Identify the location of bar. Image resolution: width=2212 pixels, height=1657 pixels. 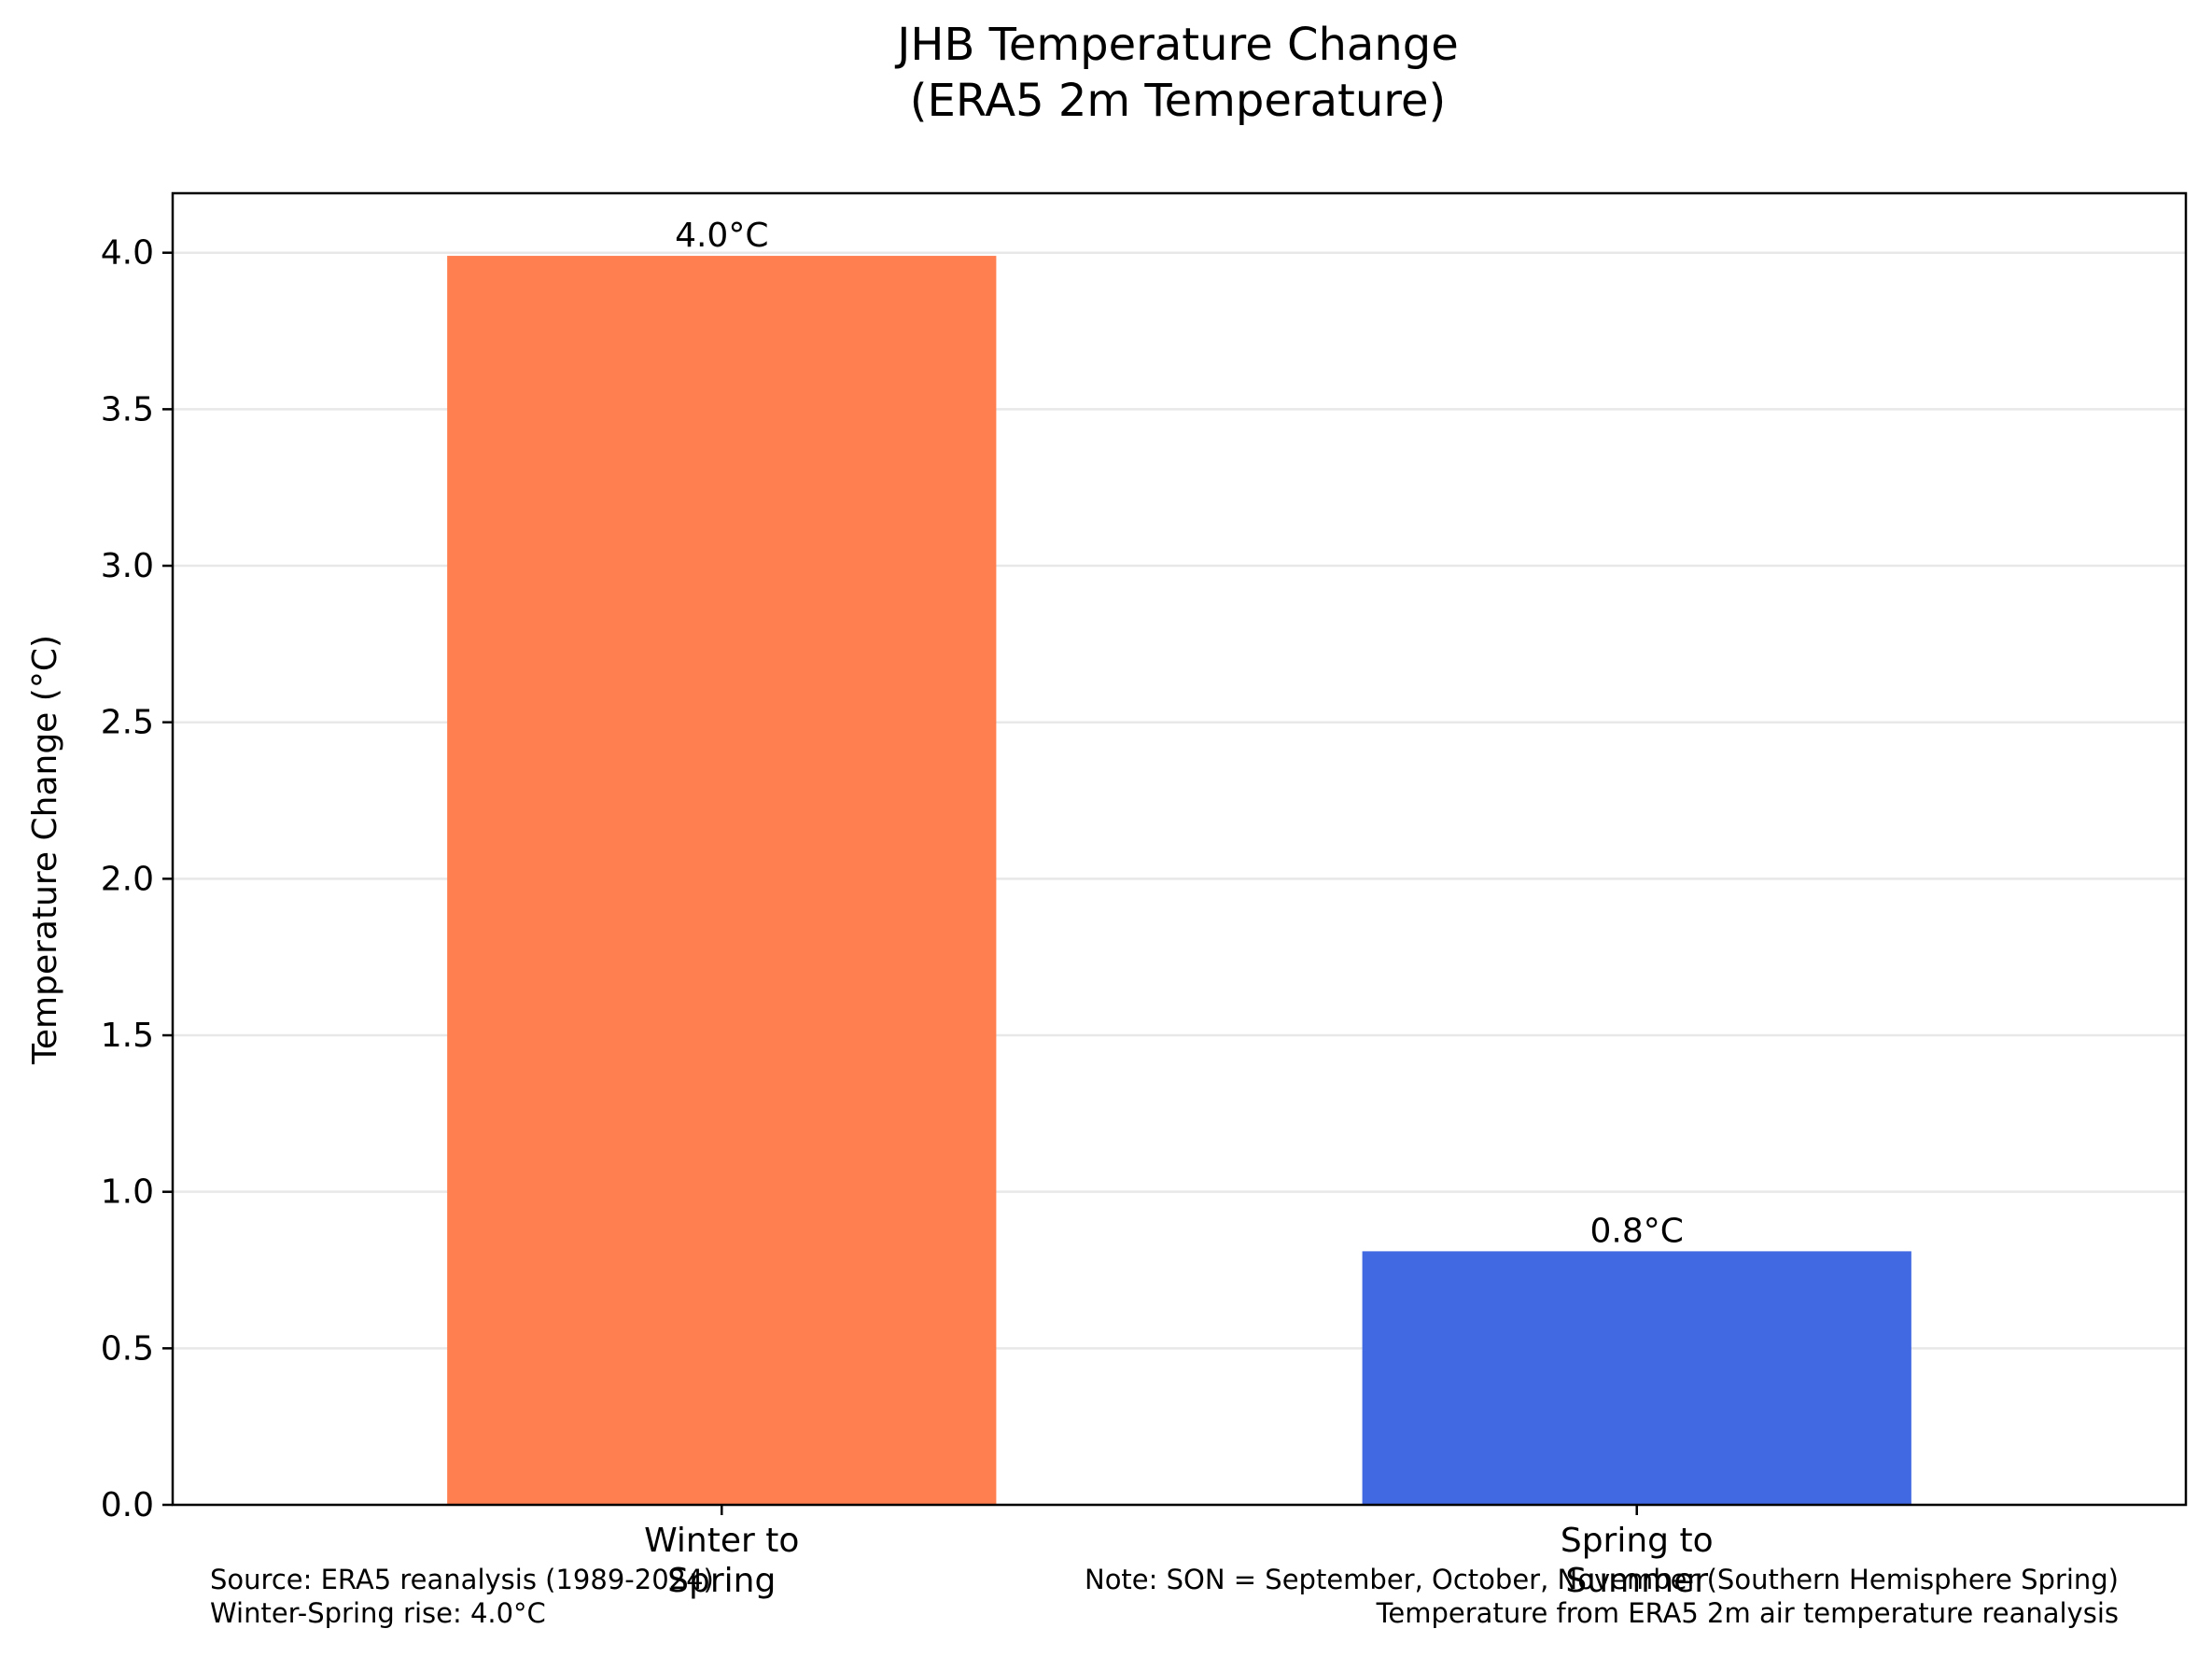
(1636, 1378).